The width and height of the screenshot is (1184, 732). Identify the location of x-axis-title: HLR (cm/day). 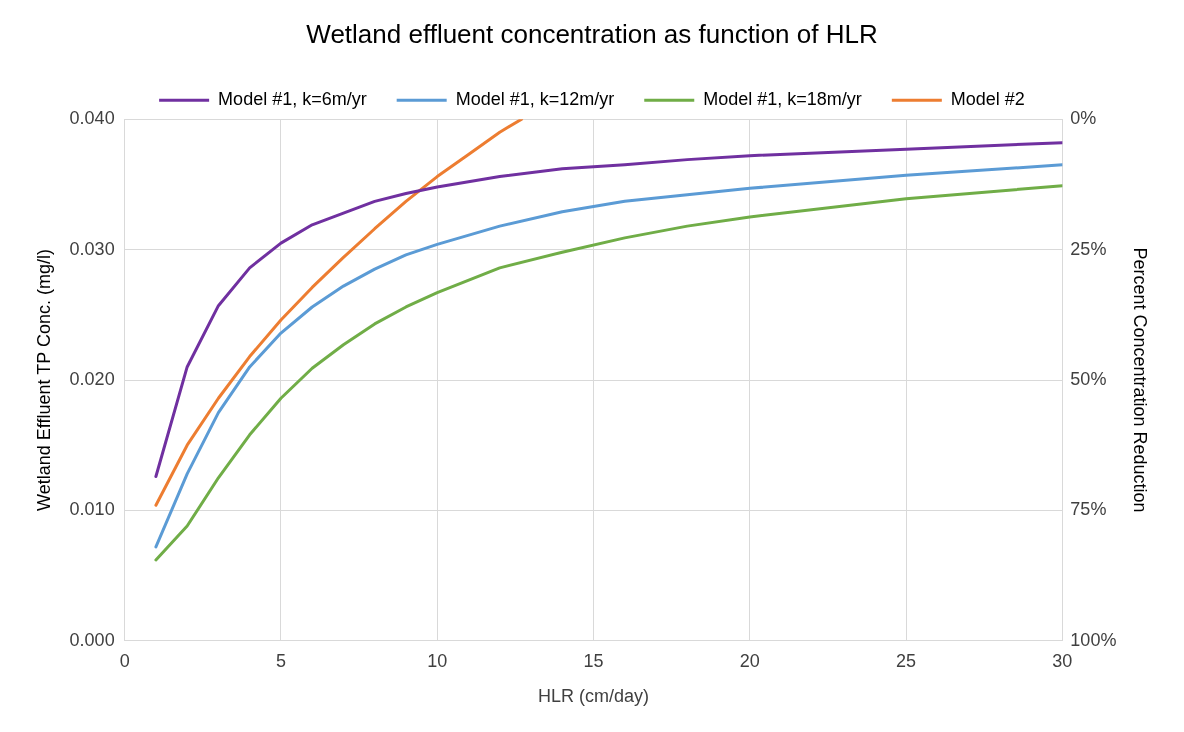
(594, 696).